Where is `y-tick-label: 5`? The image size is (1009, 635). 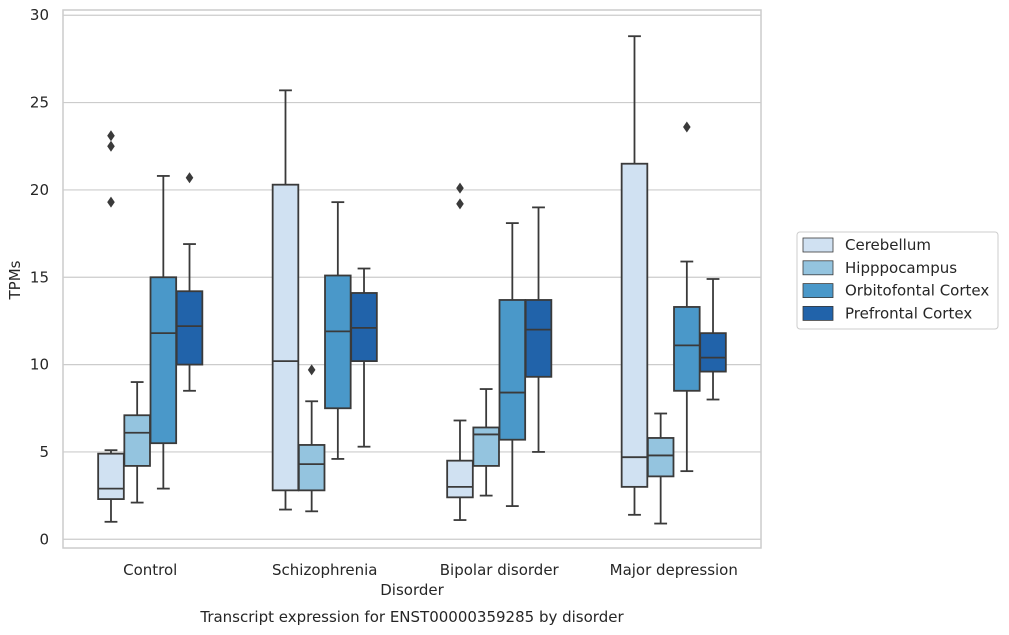 y-tick-label: 5 is located at coordinates (44, 452).